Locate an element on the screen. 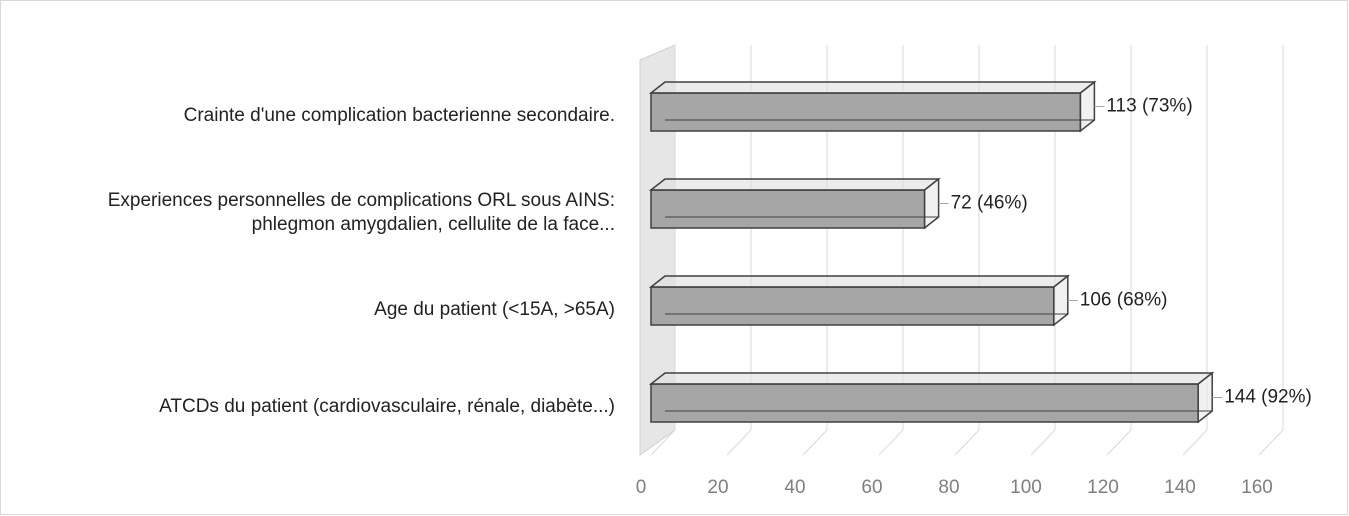 This screenshot has width=1349, height=516. y-tick-label: Age du patient (<15A, >65A) is located at coordinates (494, 309).